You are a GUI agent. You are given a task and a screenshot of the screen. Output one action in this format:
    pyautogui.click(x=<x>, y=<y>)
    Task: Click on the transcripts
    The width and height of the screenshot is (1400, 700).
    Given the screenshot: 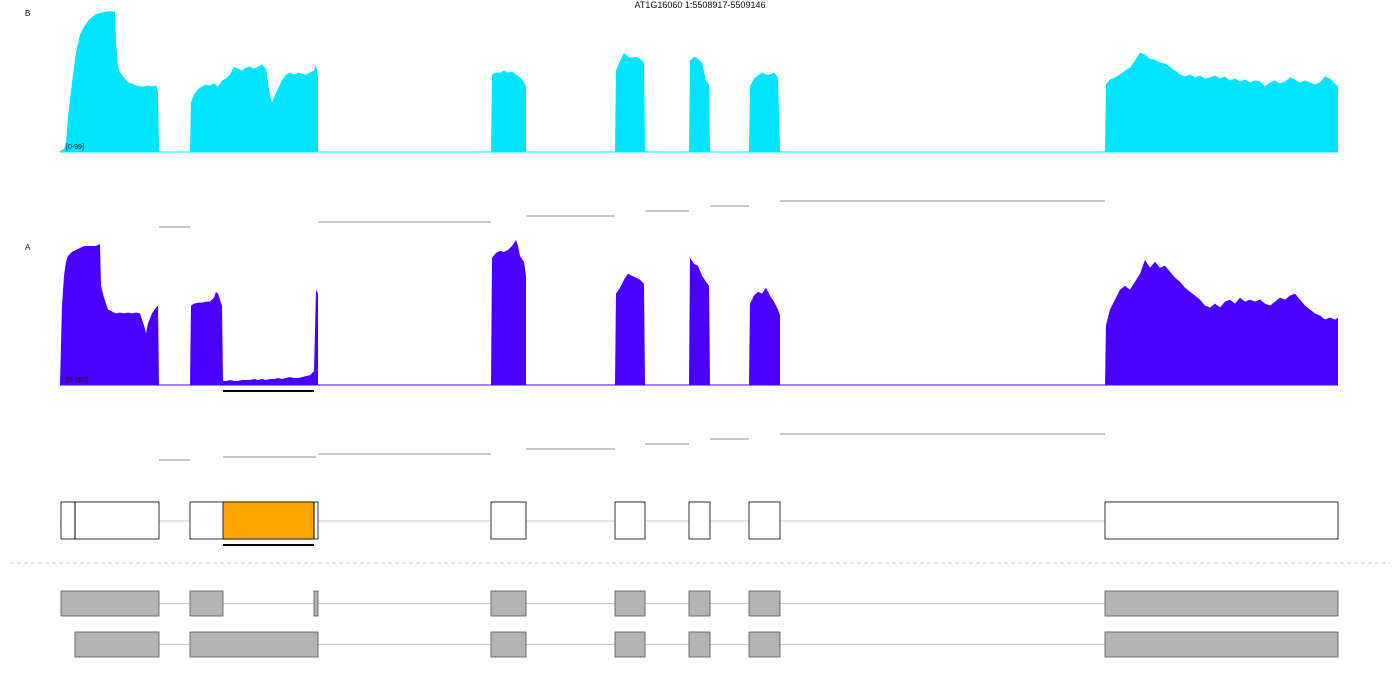 What is the action you would take?
    pyautogui.click(x=699, y=624)
    